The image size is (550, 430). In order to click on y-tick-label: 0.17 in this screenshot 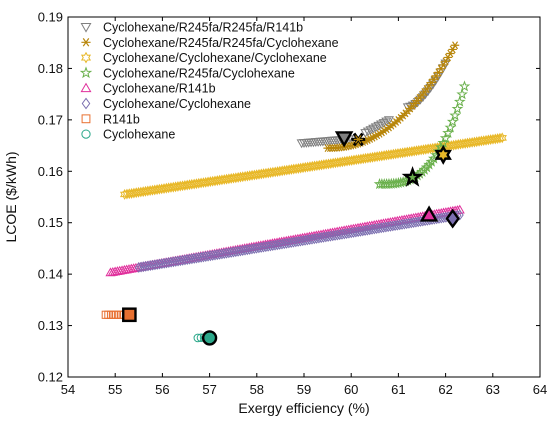, I will do `click(50, 119)`.